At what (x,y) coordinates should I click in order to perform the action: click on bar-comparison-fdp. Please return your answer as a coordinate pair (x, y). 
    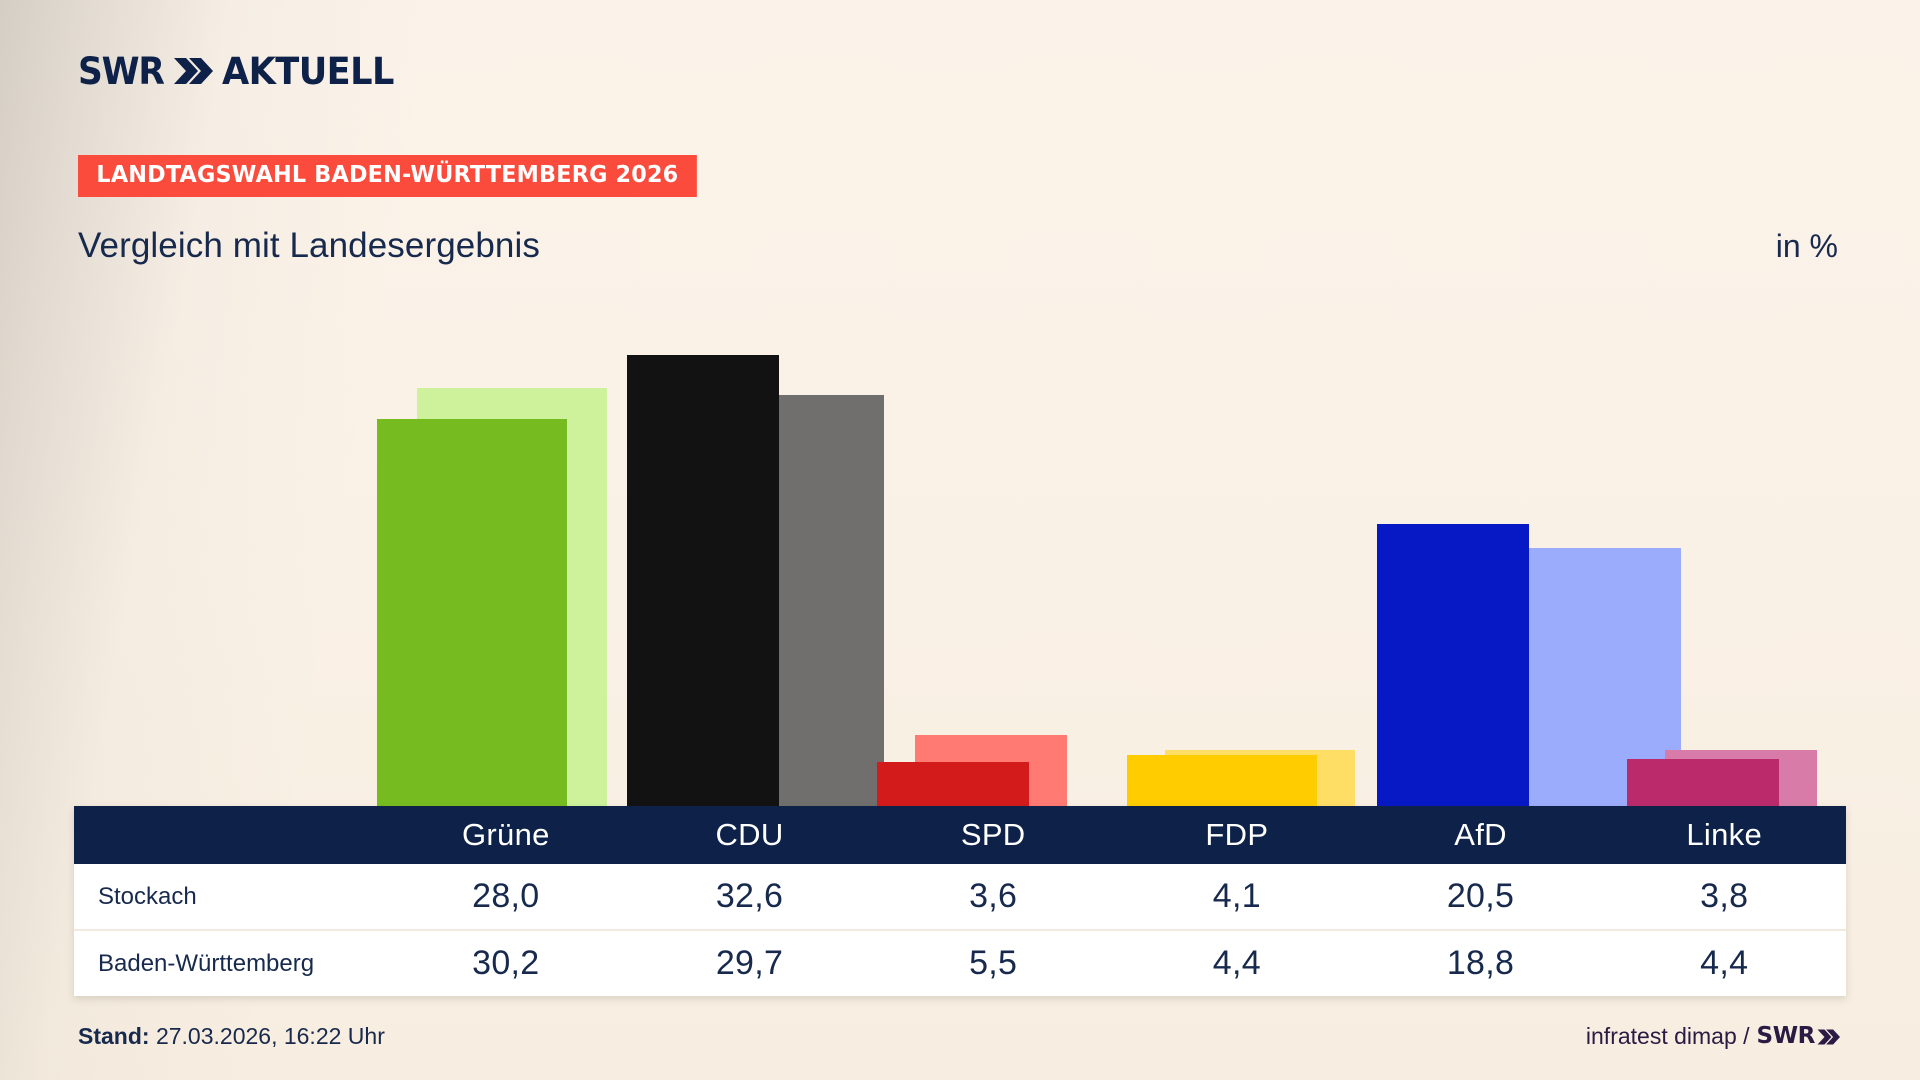
    Looking at the image, I should click on (1260, 781).